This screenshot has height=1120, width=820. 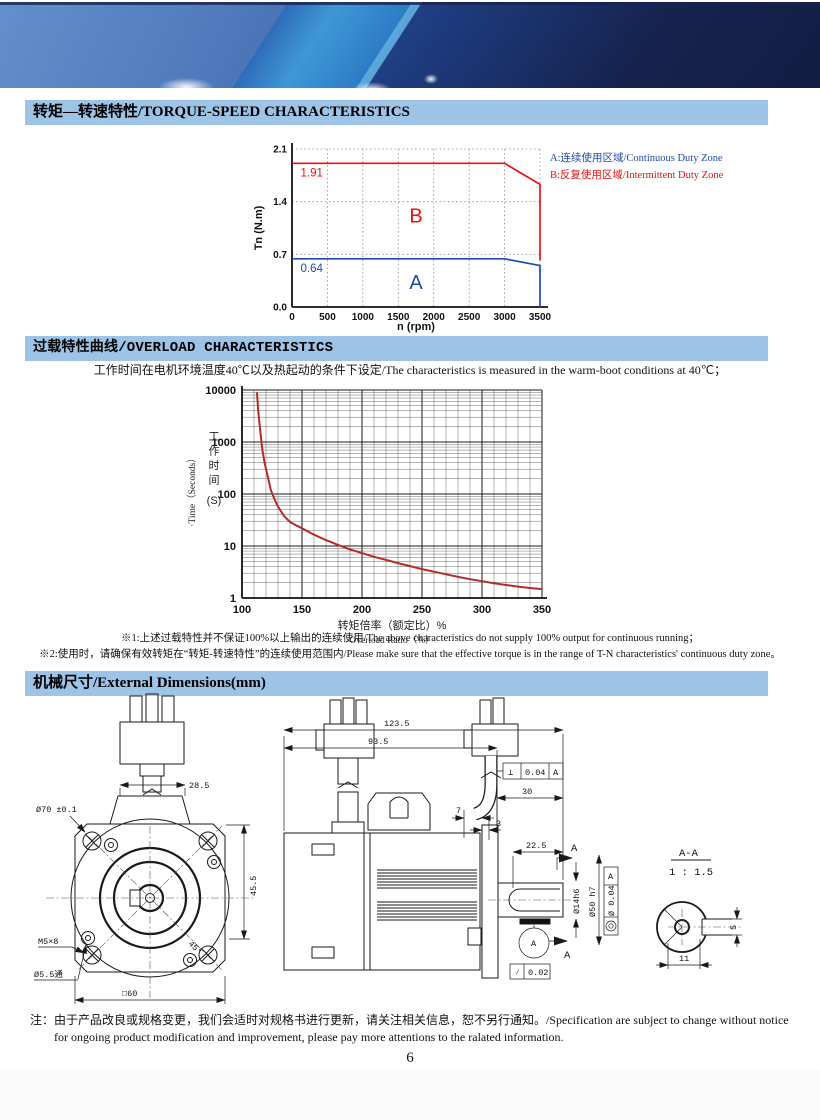 I want to click on flat-tolerance: 0.02, so click(x=538, y=973).